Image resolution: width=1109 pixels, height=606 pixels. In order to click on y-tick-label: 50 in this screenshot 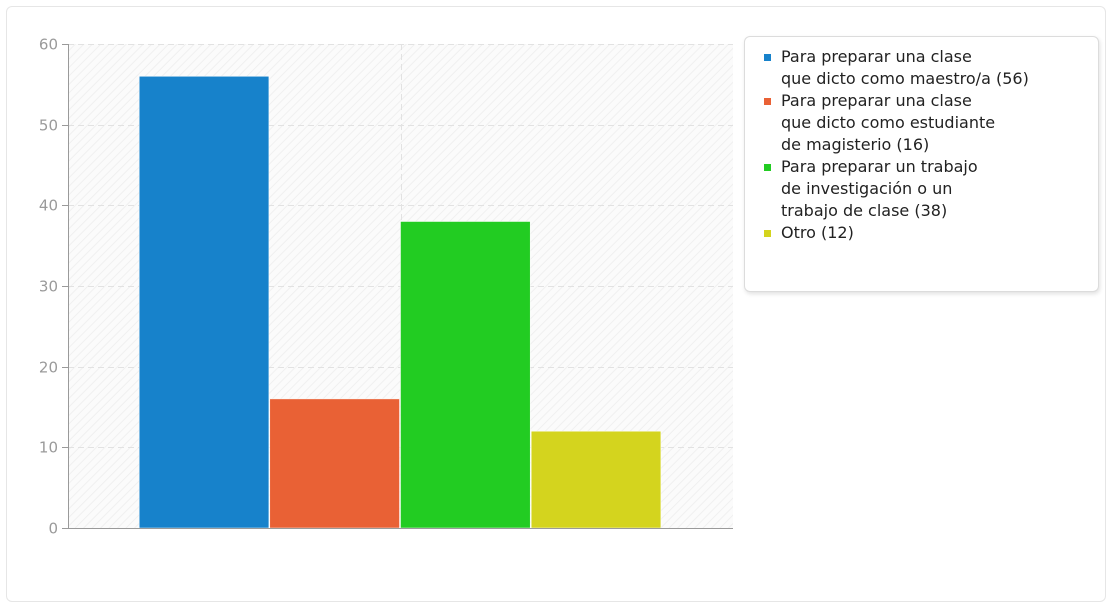, I will do `click(48, 126)`.